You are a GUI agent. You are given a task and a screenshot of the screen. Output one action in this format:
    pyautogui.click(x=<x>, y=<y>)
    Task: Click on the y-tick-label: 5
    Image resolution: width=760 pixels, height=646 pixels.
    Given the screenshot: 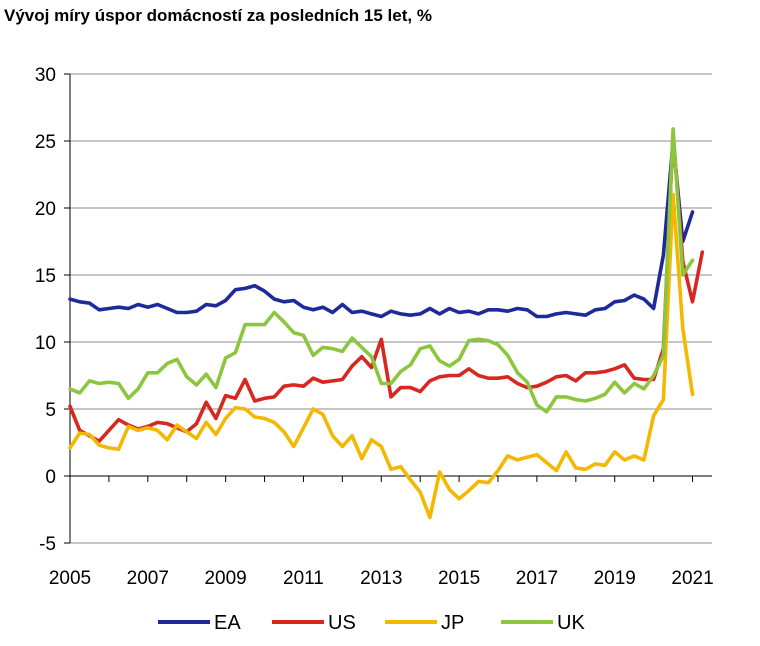 What is the action you would take?
    pyautogui.click(x=50, y=410)
    